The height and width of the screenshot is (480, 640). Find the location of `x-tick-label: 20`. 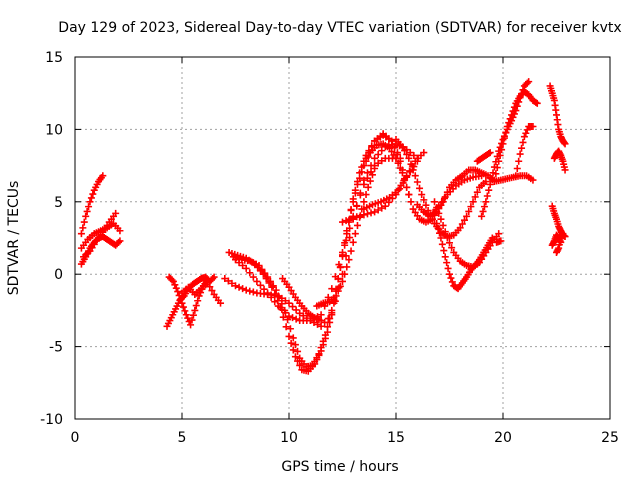

x-tick-label: 20 is located at coordinates (503, 438).